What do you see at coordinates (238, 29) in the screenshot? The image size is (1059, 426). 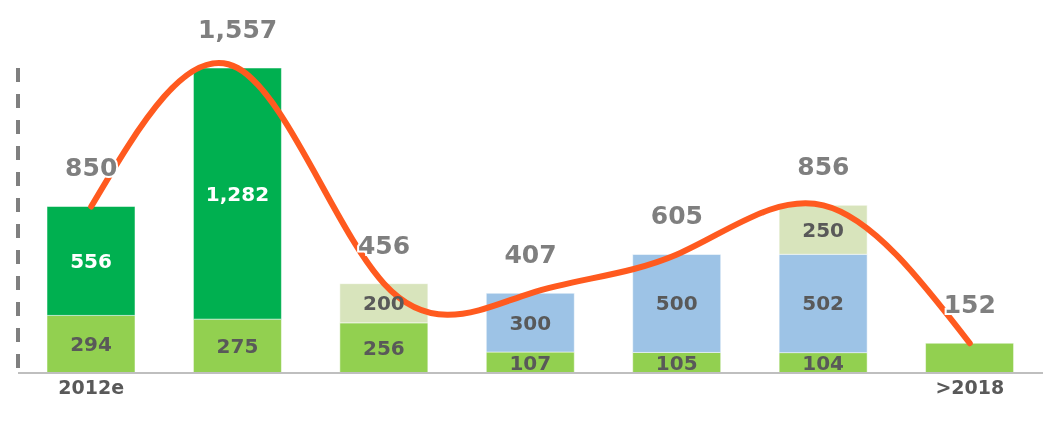 I see `total-label: 1,557` at bounding box center [238, 29].